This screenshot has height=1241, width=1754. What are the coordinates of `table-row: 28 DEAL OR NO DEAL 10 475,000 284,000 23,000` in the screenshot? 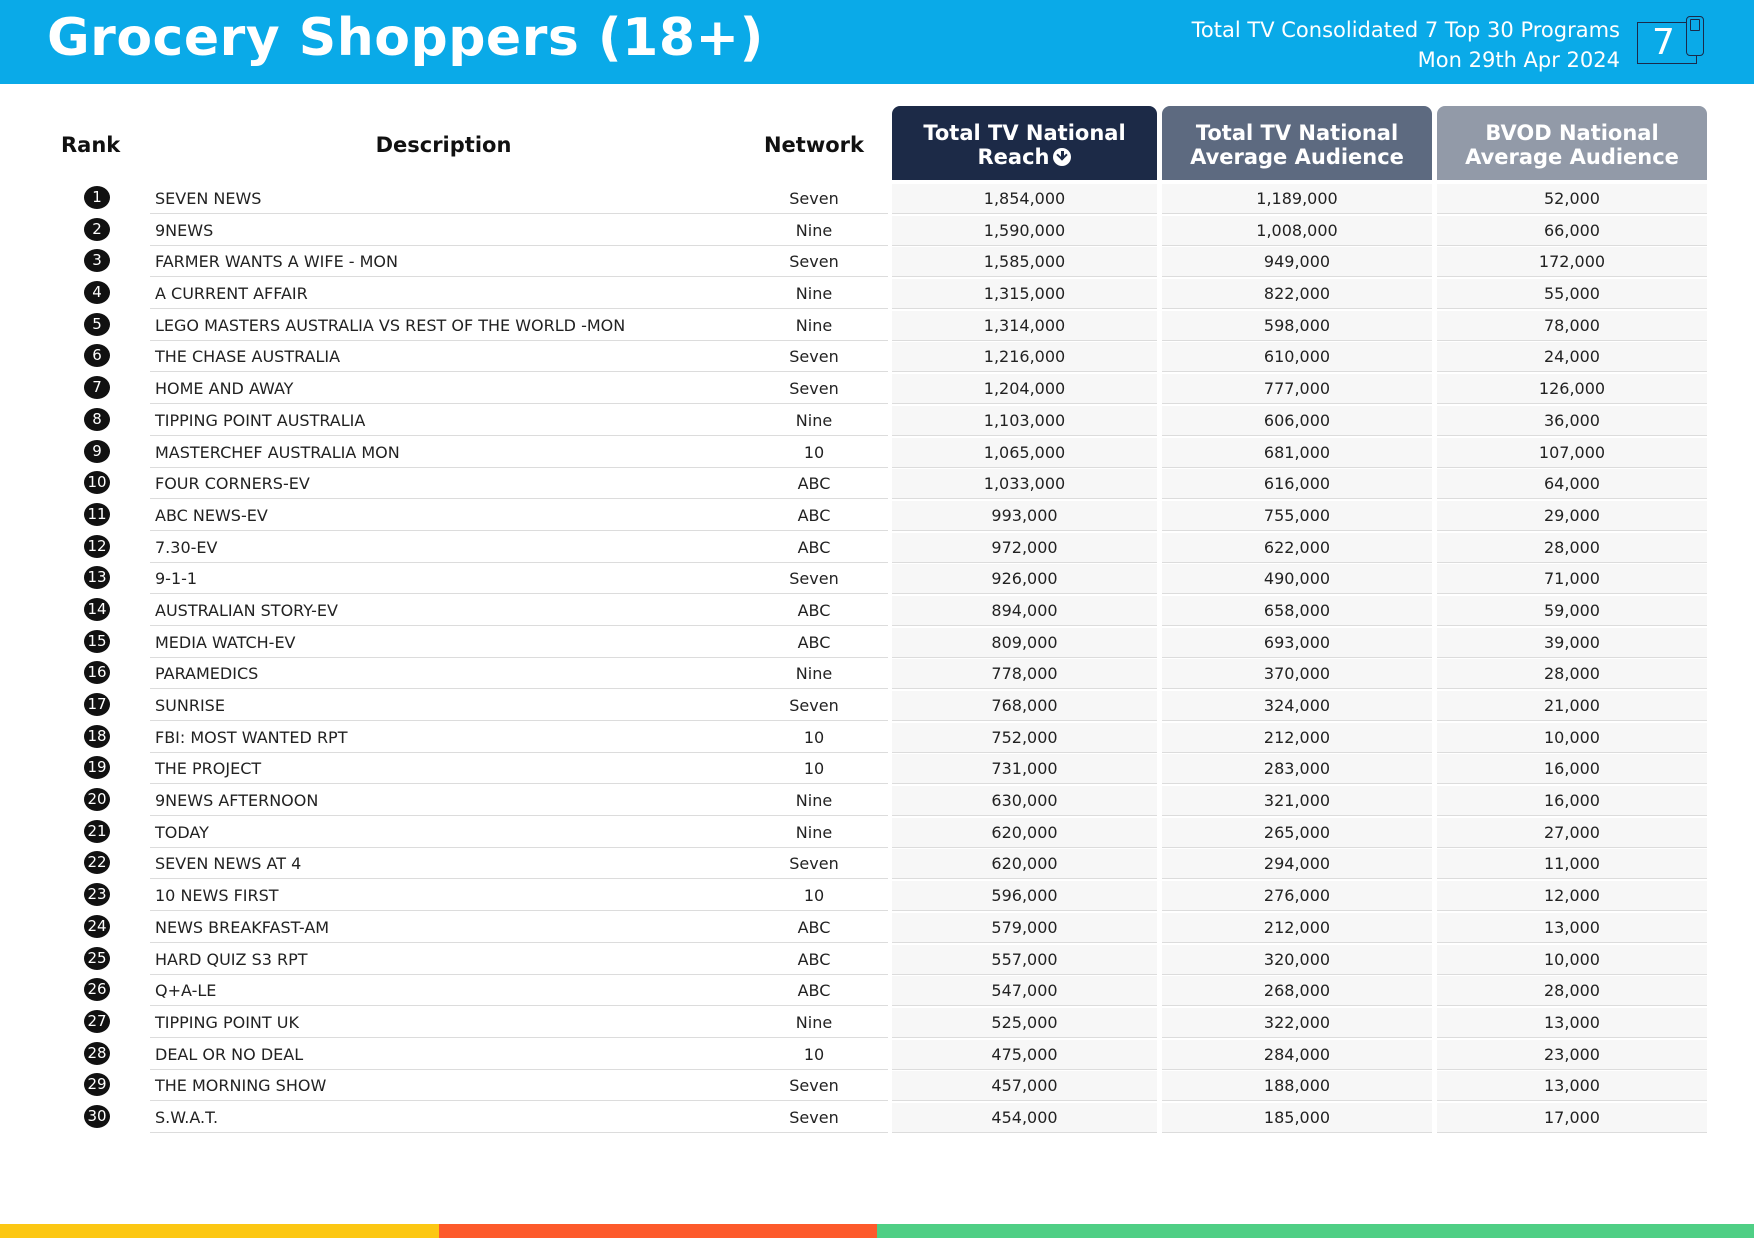 It's located at (877, 1055).